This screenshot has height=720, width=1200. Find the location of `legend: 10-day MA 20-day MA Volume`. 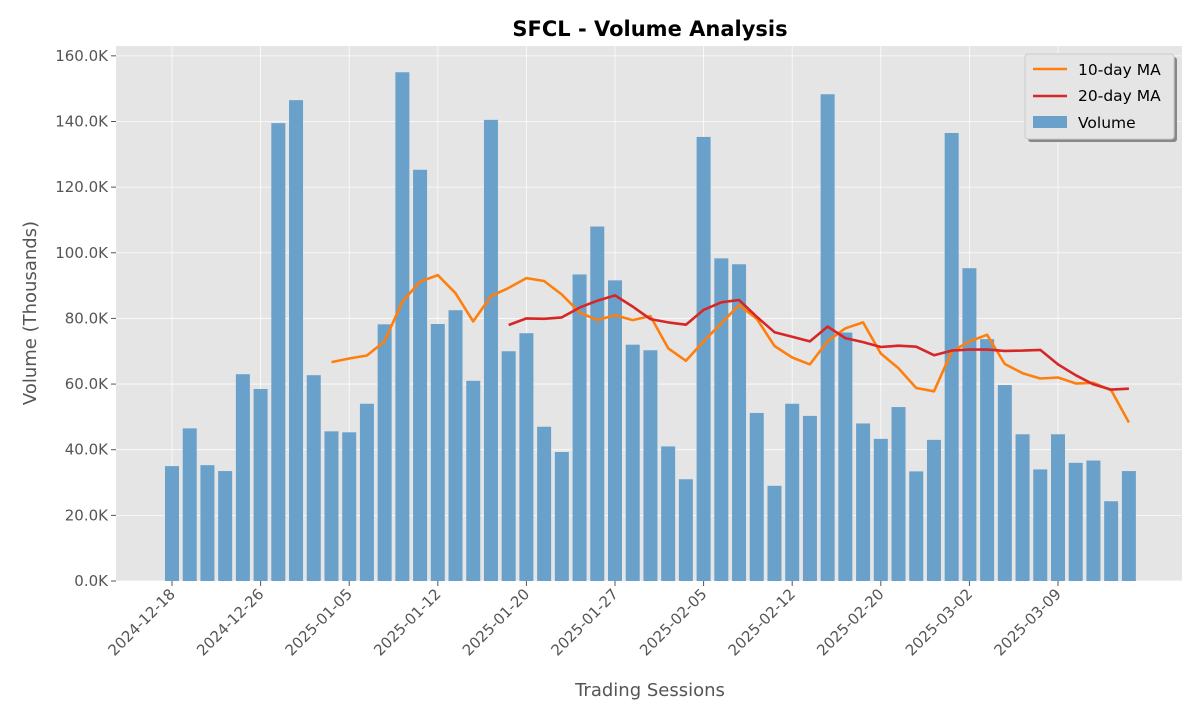

legend: 10-day MA 20-day MA Volume is located at coordinates (1100, 97).